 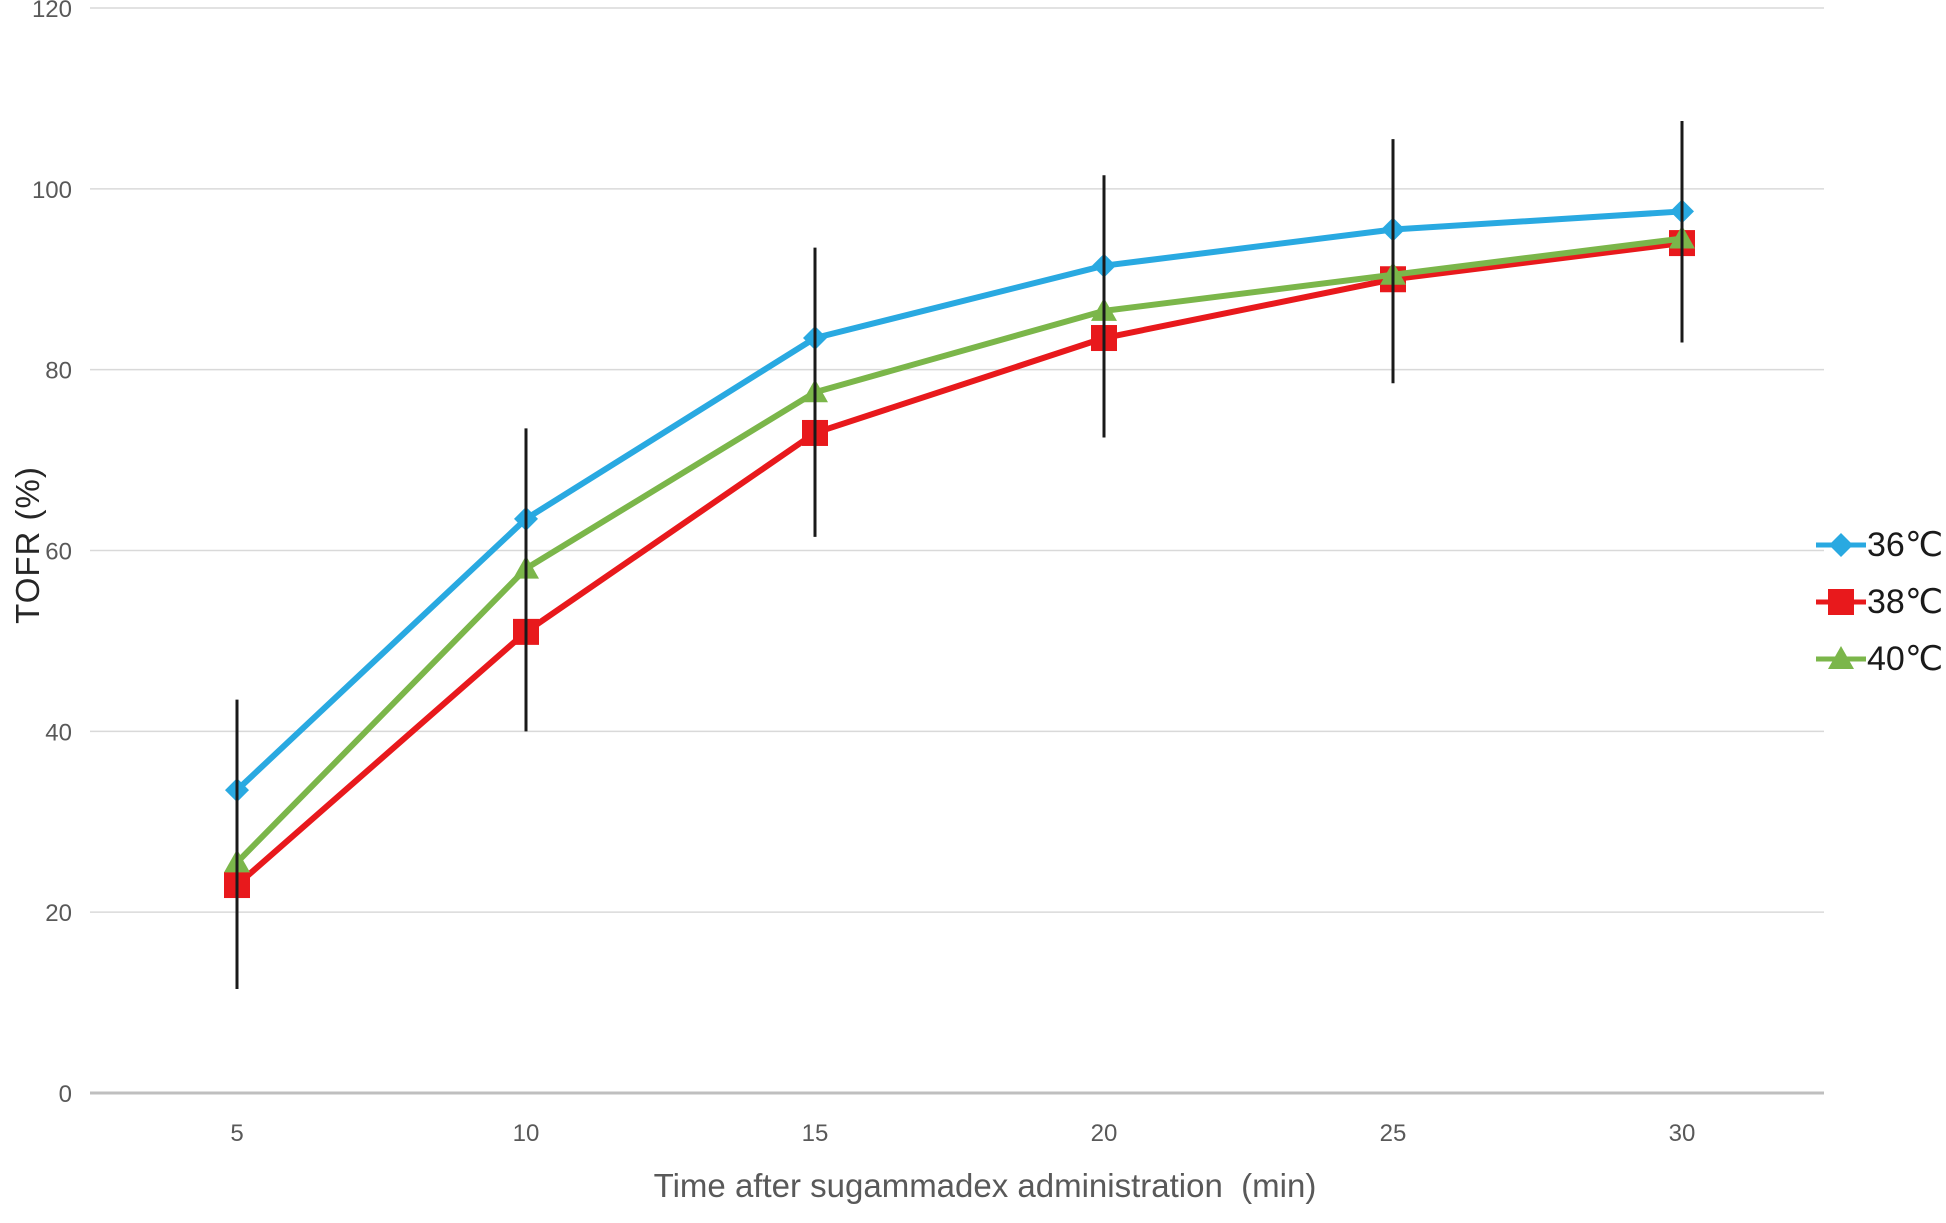 I want to click on legend-item-36c: 36℃, so click(x=1879, y=544).